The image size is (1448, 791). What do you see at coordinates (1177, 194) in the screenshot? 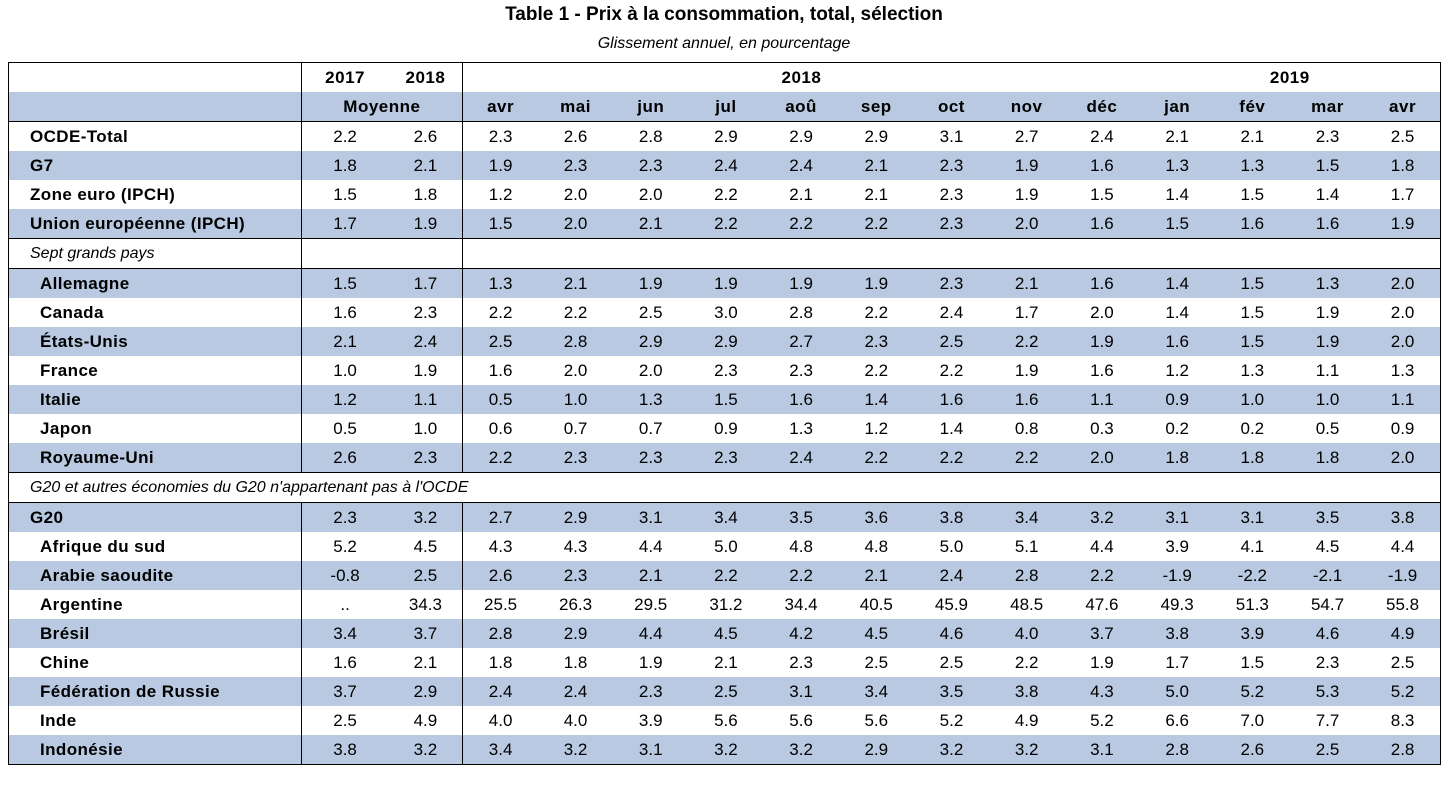
I see `cell-month: 1.4` at bounding box center [1177, 194].